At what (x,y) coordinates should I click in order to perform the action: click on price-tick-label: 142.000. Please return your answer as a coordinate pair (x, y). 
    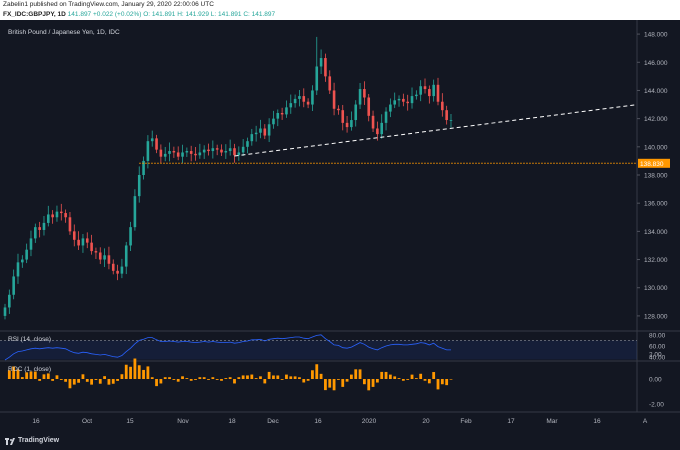
    Looking at the image, I should click on (656, 119).